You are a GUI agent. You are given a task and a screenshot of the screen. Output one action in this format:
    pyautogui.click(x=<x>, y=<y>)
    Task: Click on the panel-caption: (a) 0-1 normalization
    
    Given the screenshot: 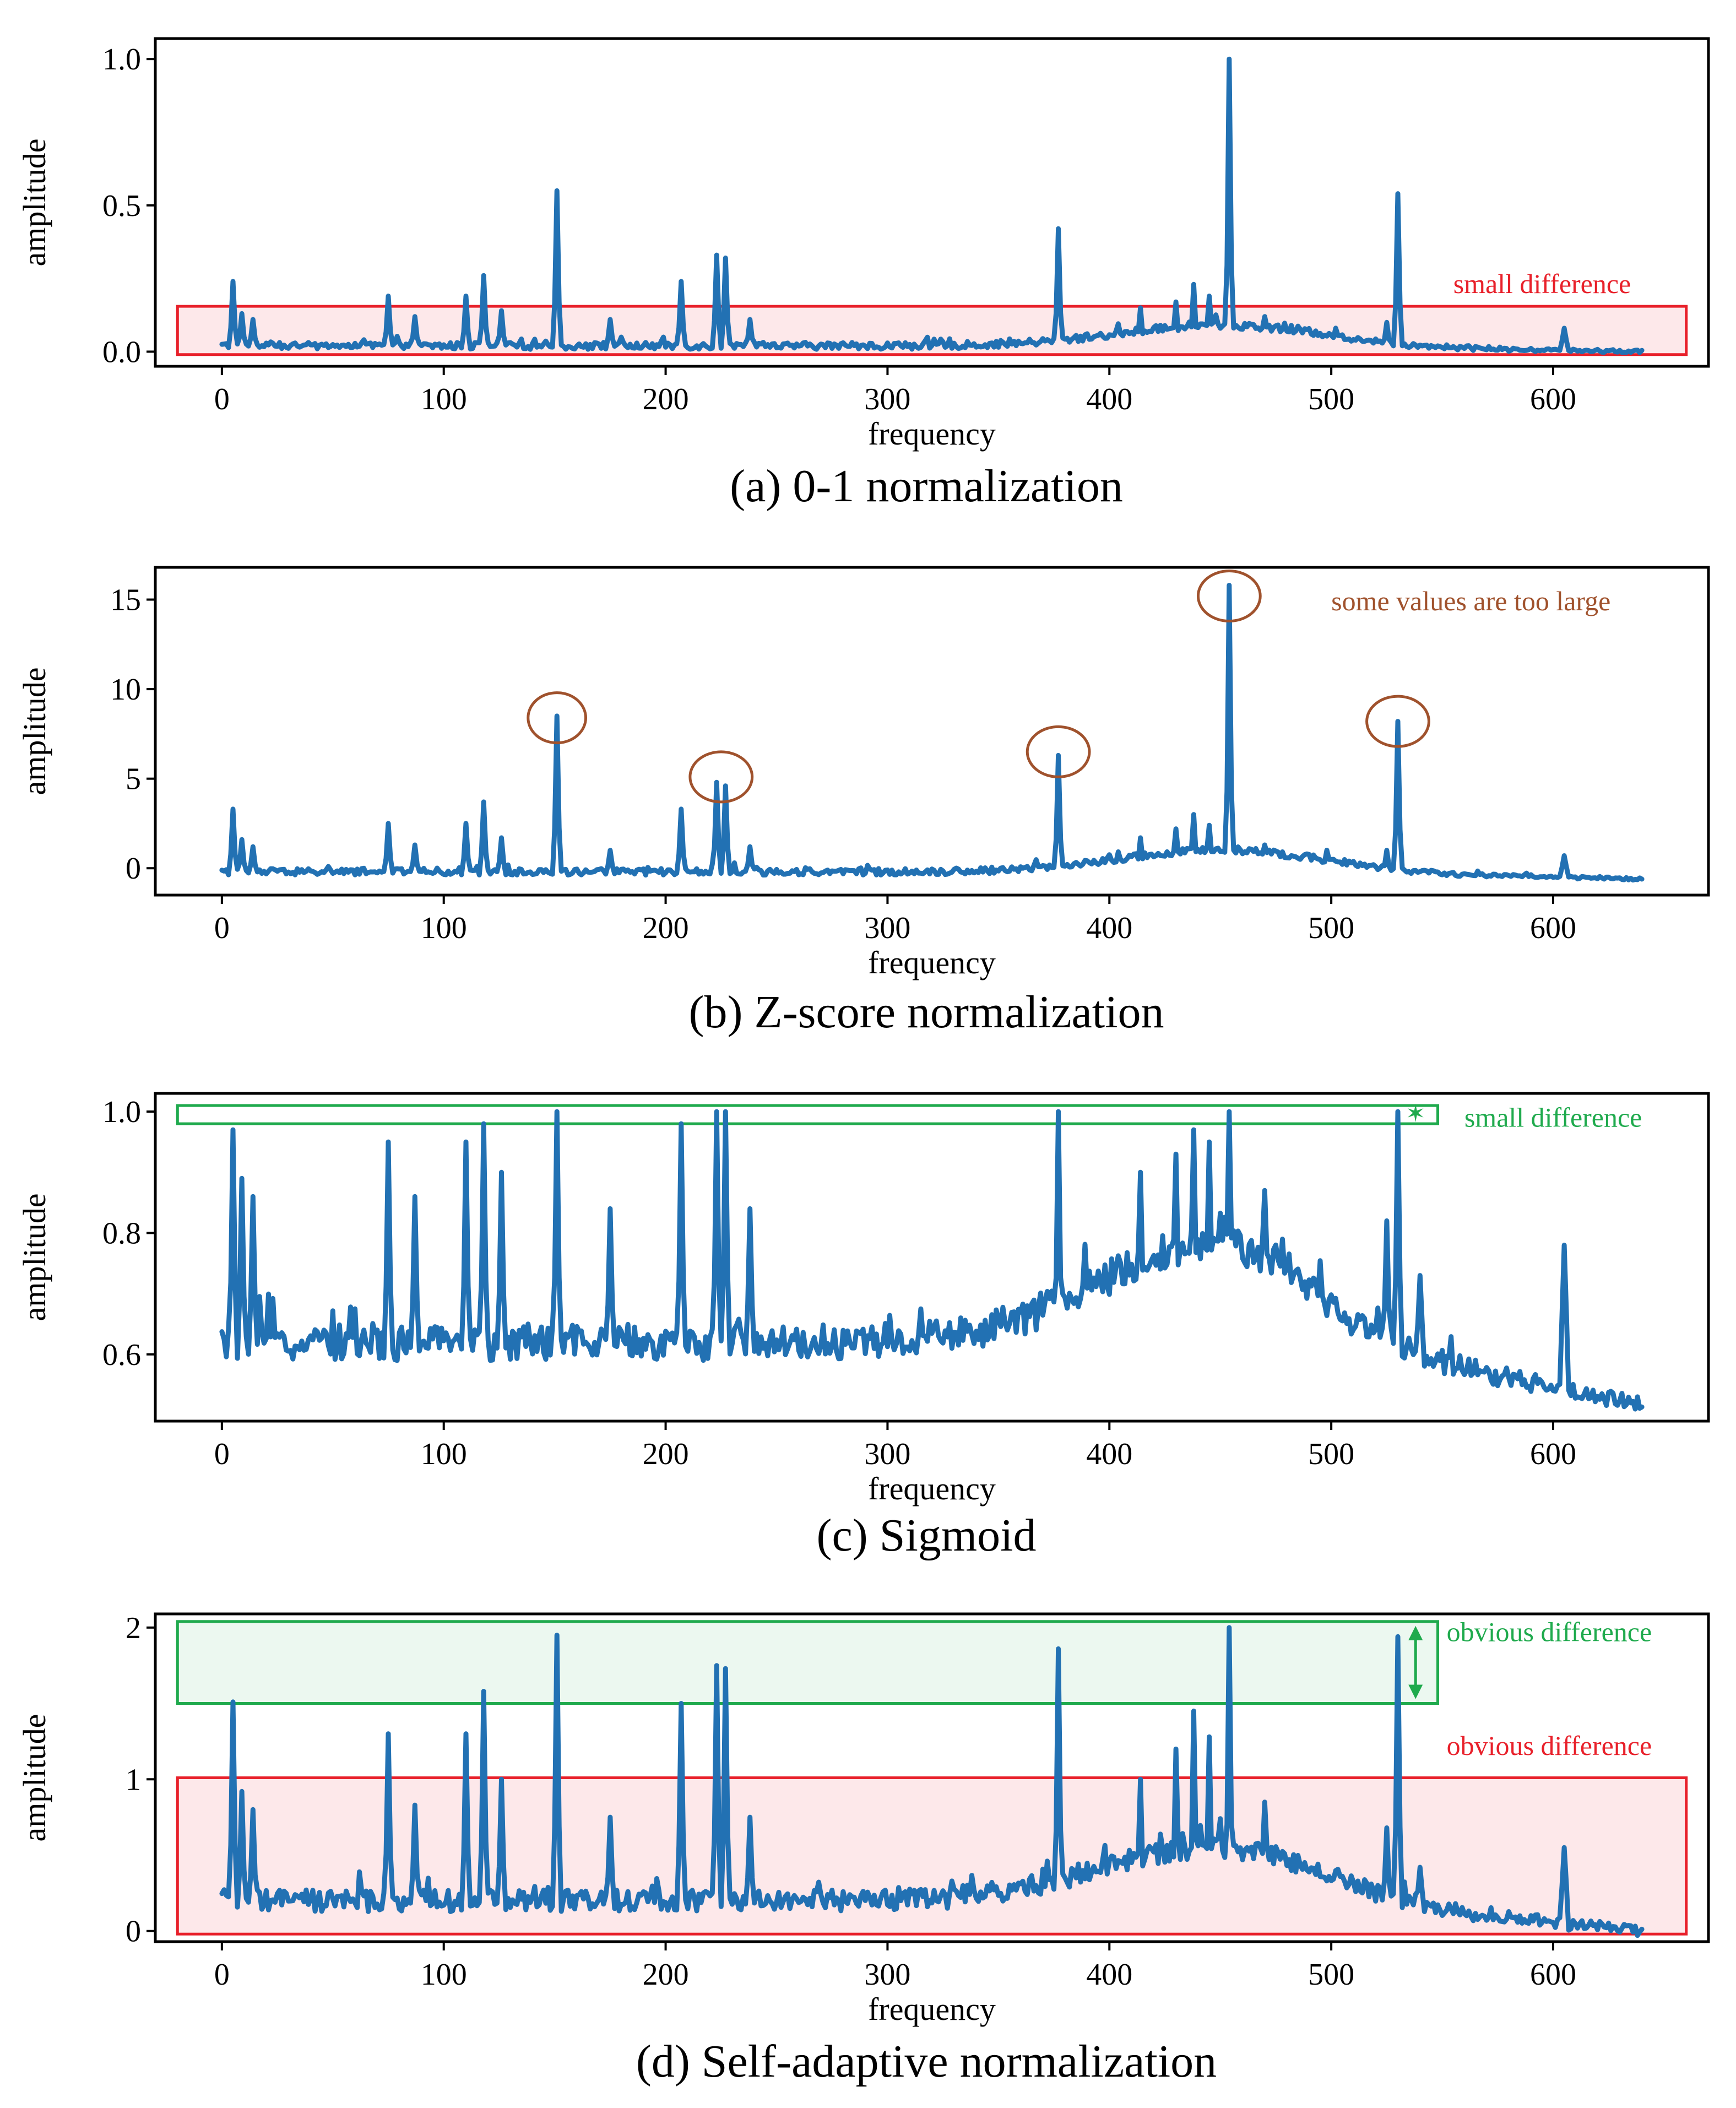 What is the action you would take?
    pyautogui.click(x=926, y=486)
    